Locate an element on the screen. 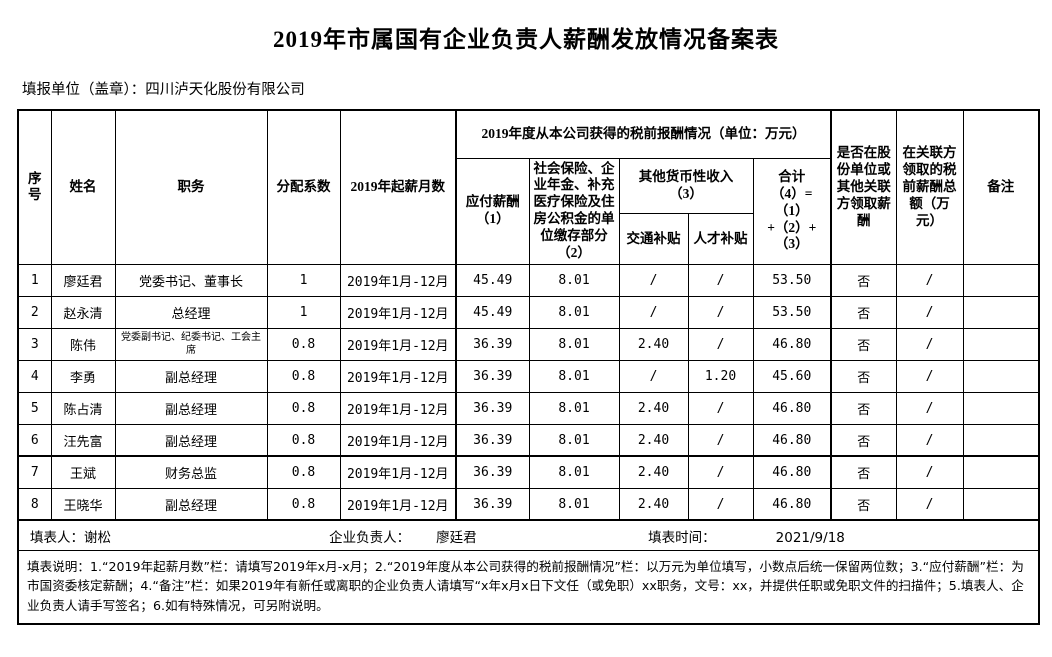 The height and width of the screenshot is (657, 1052). th-months: 2019年起薪月数 is located at coordinates (398, 187).